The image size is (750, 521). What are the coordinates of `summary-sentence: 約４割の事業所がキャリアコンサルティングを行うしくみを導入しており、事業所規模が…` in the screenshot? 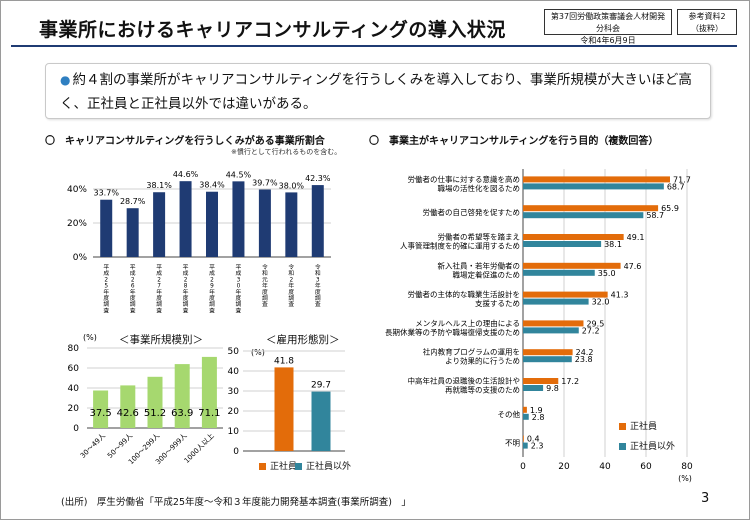 It's located at (376, 92).